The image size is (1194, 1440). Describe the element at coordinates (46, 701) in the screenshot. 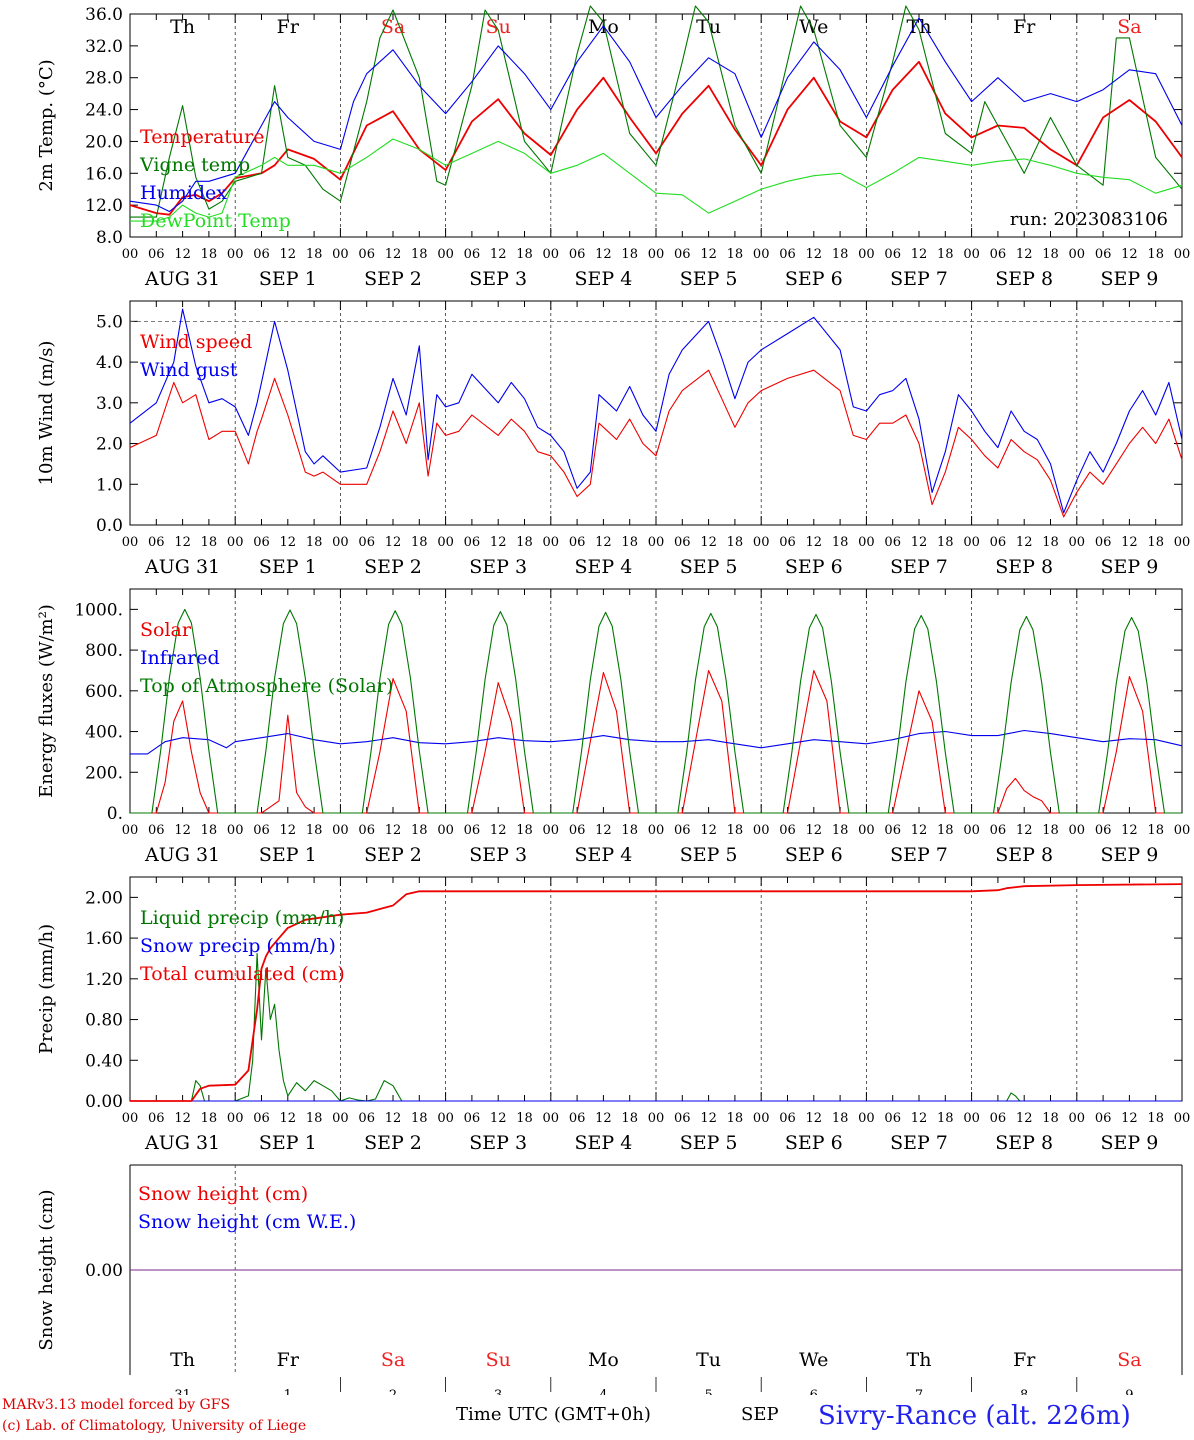

I see `p3-y-axis-title: Energy fluxes (W/m²)` at that location.